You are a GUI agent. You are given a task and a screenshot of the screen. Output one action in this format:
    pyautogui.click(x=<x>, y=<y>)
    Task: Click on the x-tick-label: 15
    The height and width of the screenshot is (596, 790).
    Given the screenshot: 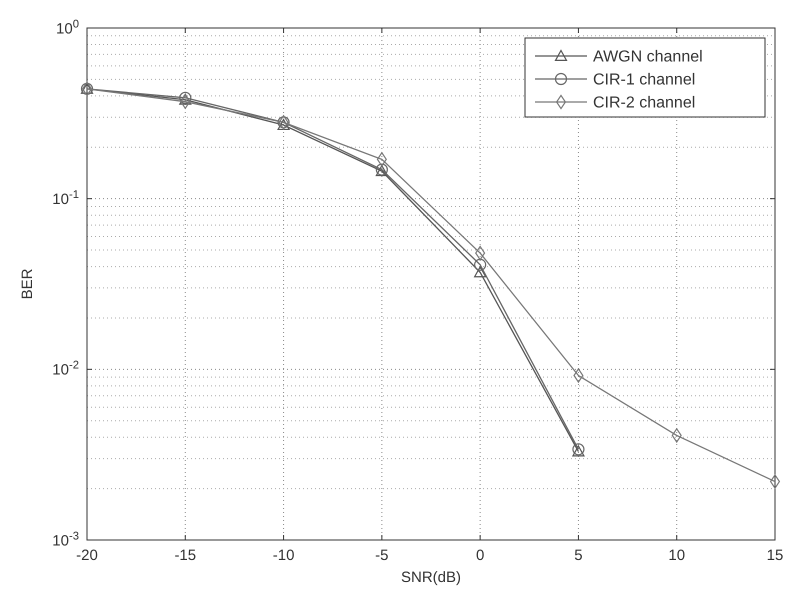 What is the action you would take?
    pyautogui.click(x=775, y=555)
    